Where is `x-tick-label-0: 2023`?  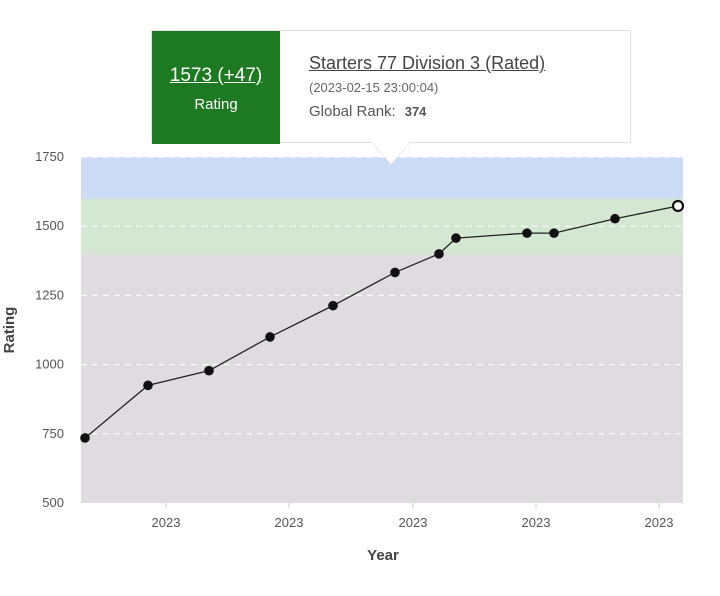
x-tick-label-0: 2023 is located at coordinates (166, 522).